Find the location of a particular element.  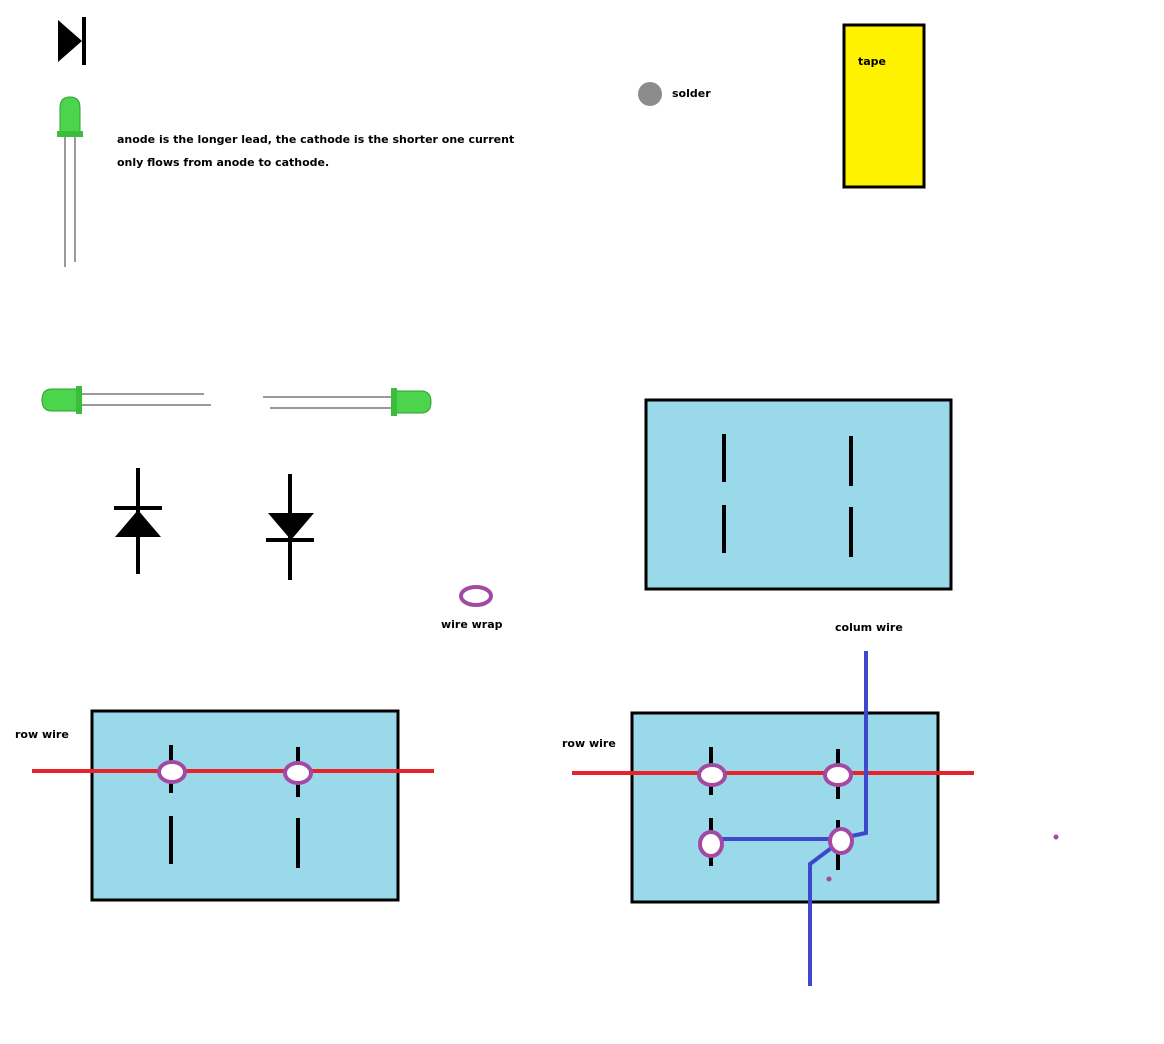

solder-label: solder is located at coordinates (691, 93).